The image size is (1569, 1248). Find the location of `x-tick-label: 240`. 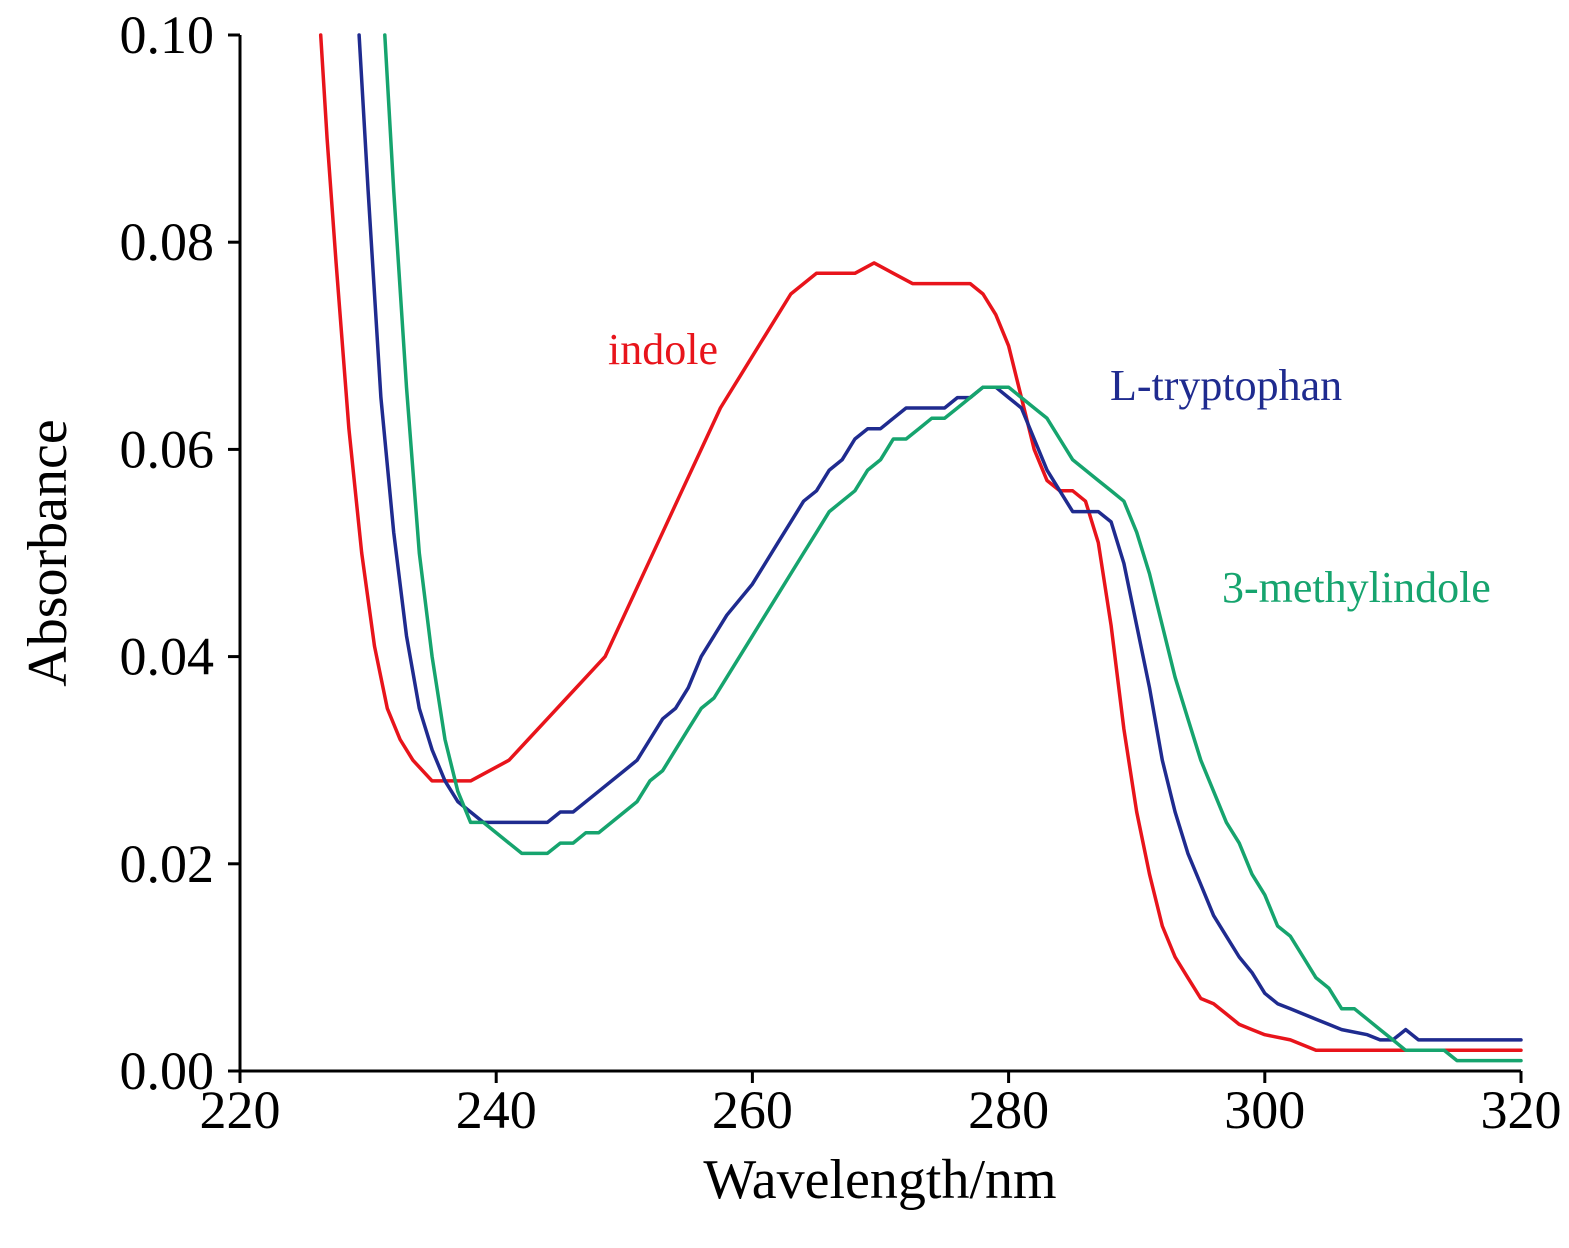

x-tick-label: 240 is located at coordinates (496, 1110).